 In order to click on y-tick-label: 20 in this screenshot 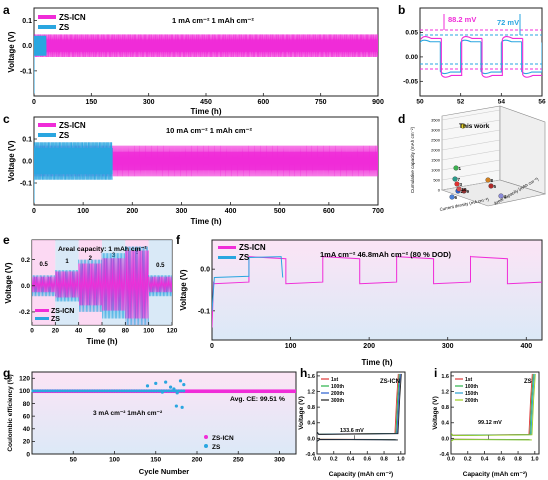, I will do `click(27, 442)`.